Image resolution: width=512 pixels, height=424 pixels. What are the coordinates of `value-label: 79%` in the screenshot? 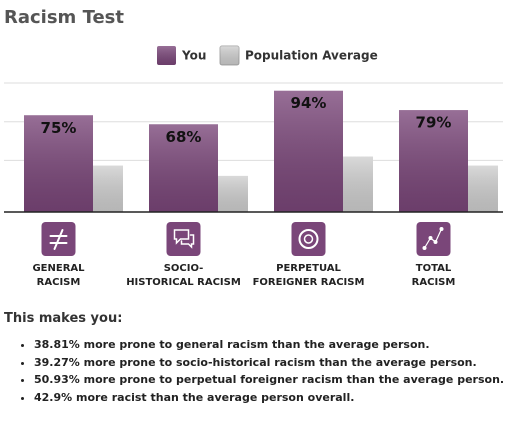 It's located at (434, 123).